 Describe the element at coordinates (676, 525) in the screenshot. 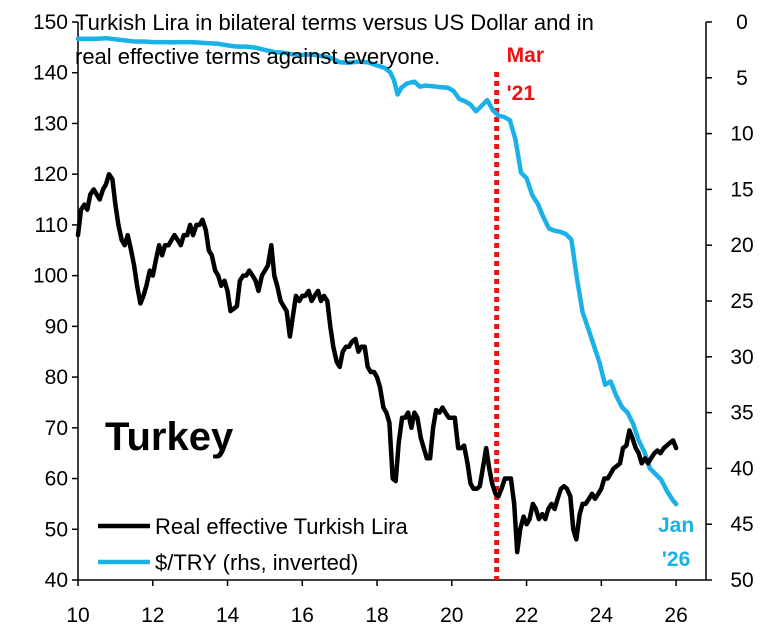

I see `jan-annotation-line-1: Jan` at that location.